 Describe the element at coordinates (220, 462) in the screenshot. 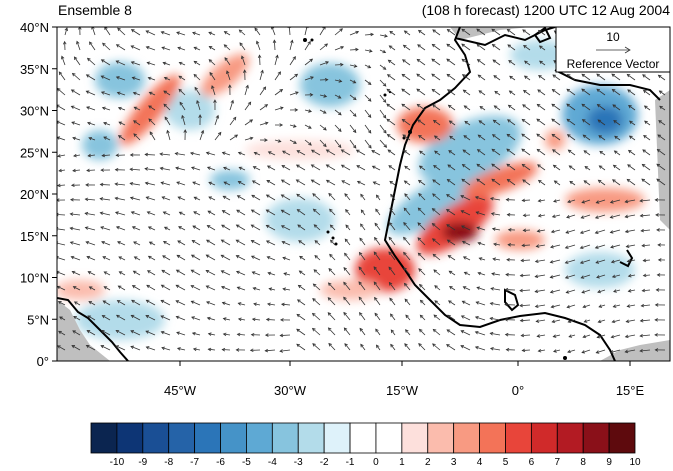

I see `colorbar-label: -6` at that location.